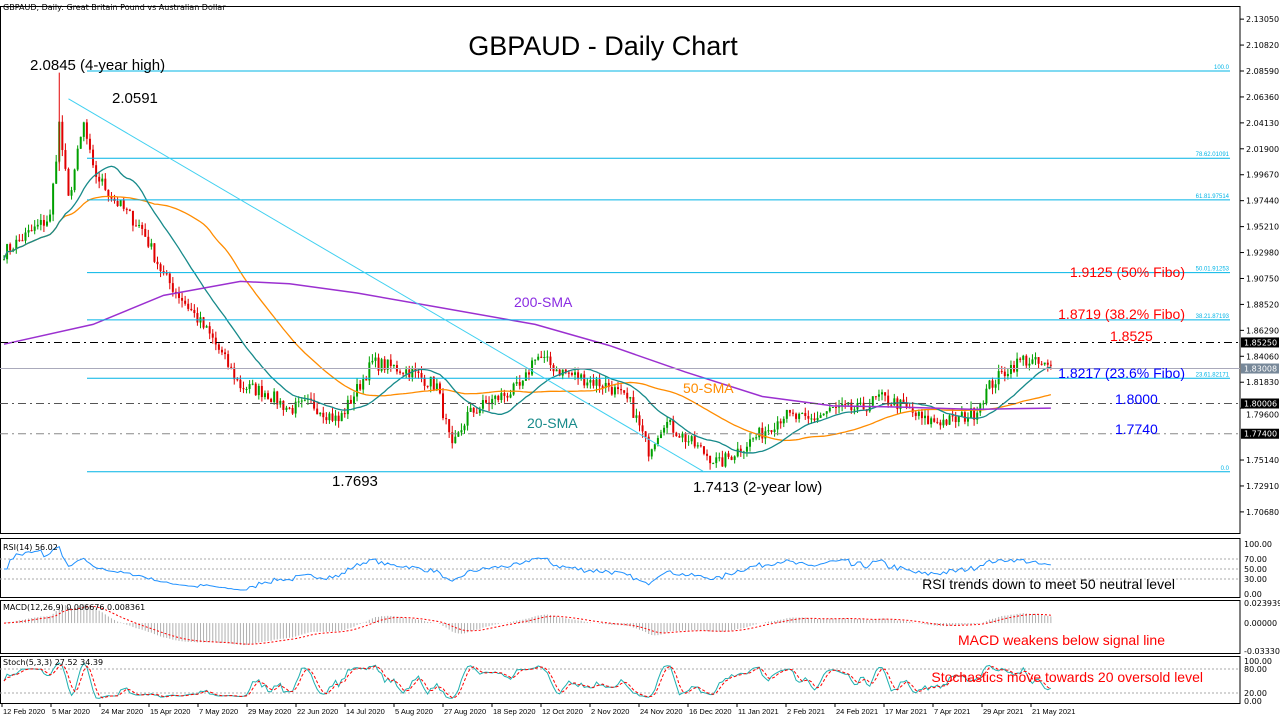 The image size is (1280, 720). What do you see at coordinates (1053, 711) in the screenshot?
I see `x-tick-label: 21 May 2021` at bounding box center [1053, 711].